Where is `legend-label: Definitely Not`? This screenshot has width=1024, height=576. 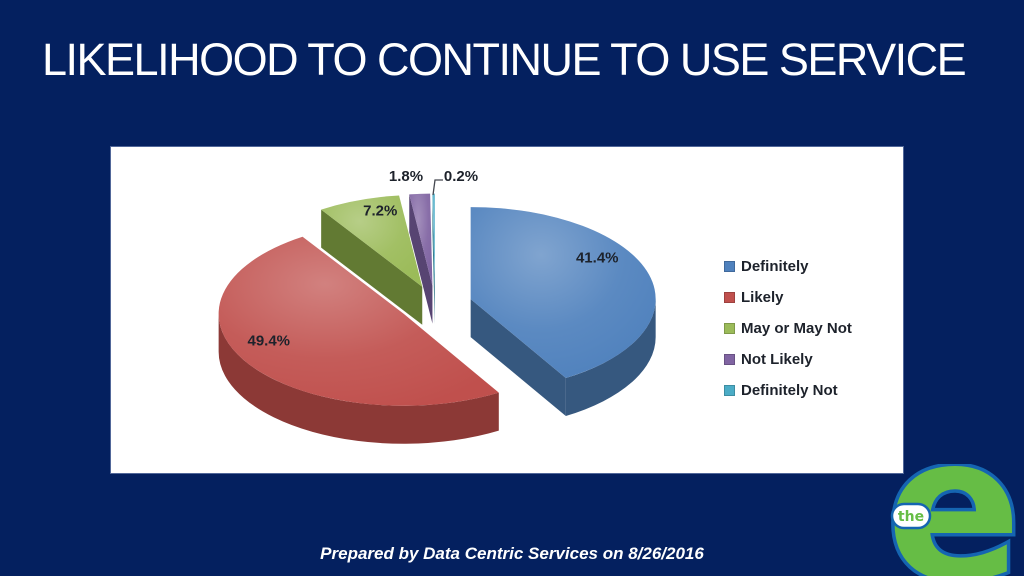 legend-label: Definitely Not is located at coordinates (789, 390).